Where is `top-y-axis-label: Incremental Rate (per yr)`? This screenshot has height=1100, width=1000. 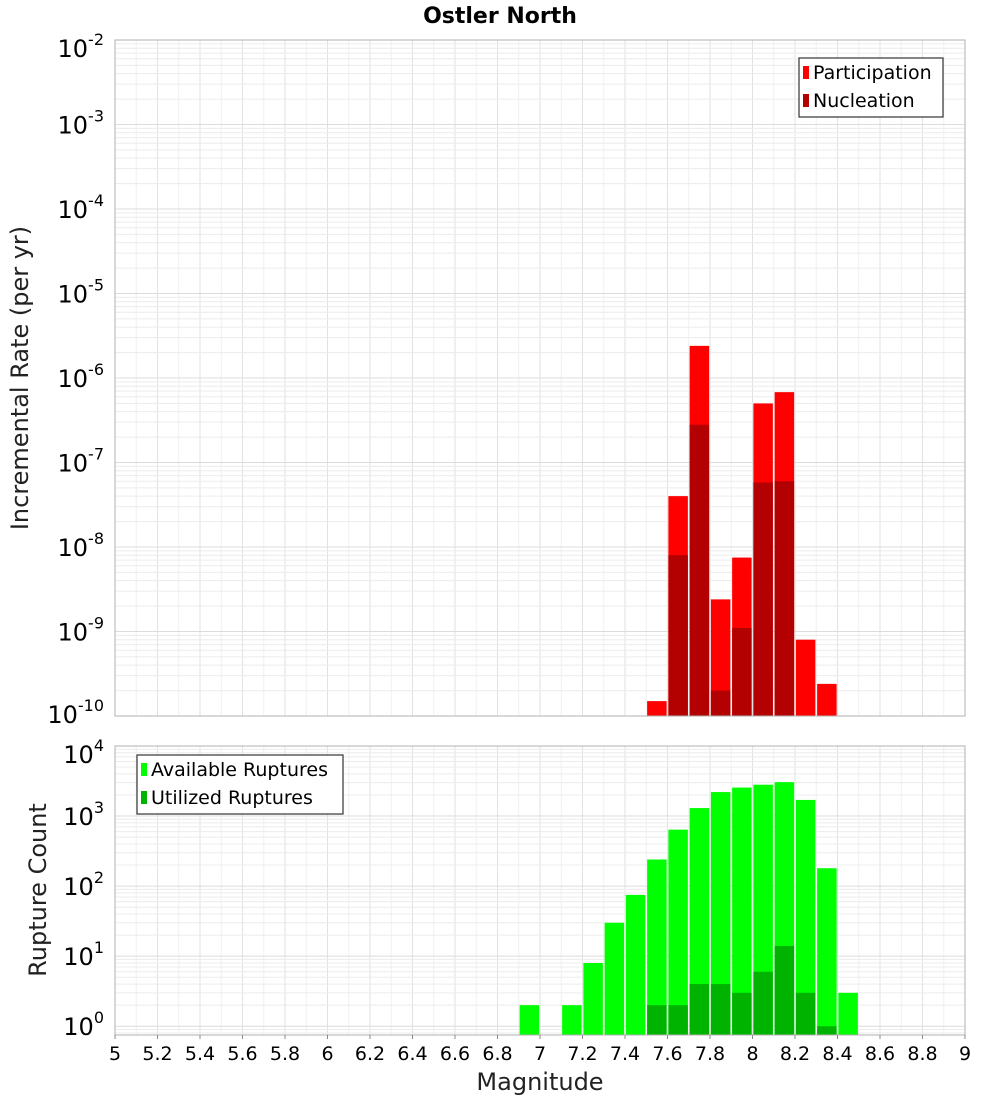 top-y-axis-label: Incremental Rate (per yr) is located at coordinates (20, 378).